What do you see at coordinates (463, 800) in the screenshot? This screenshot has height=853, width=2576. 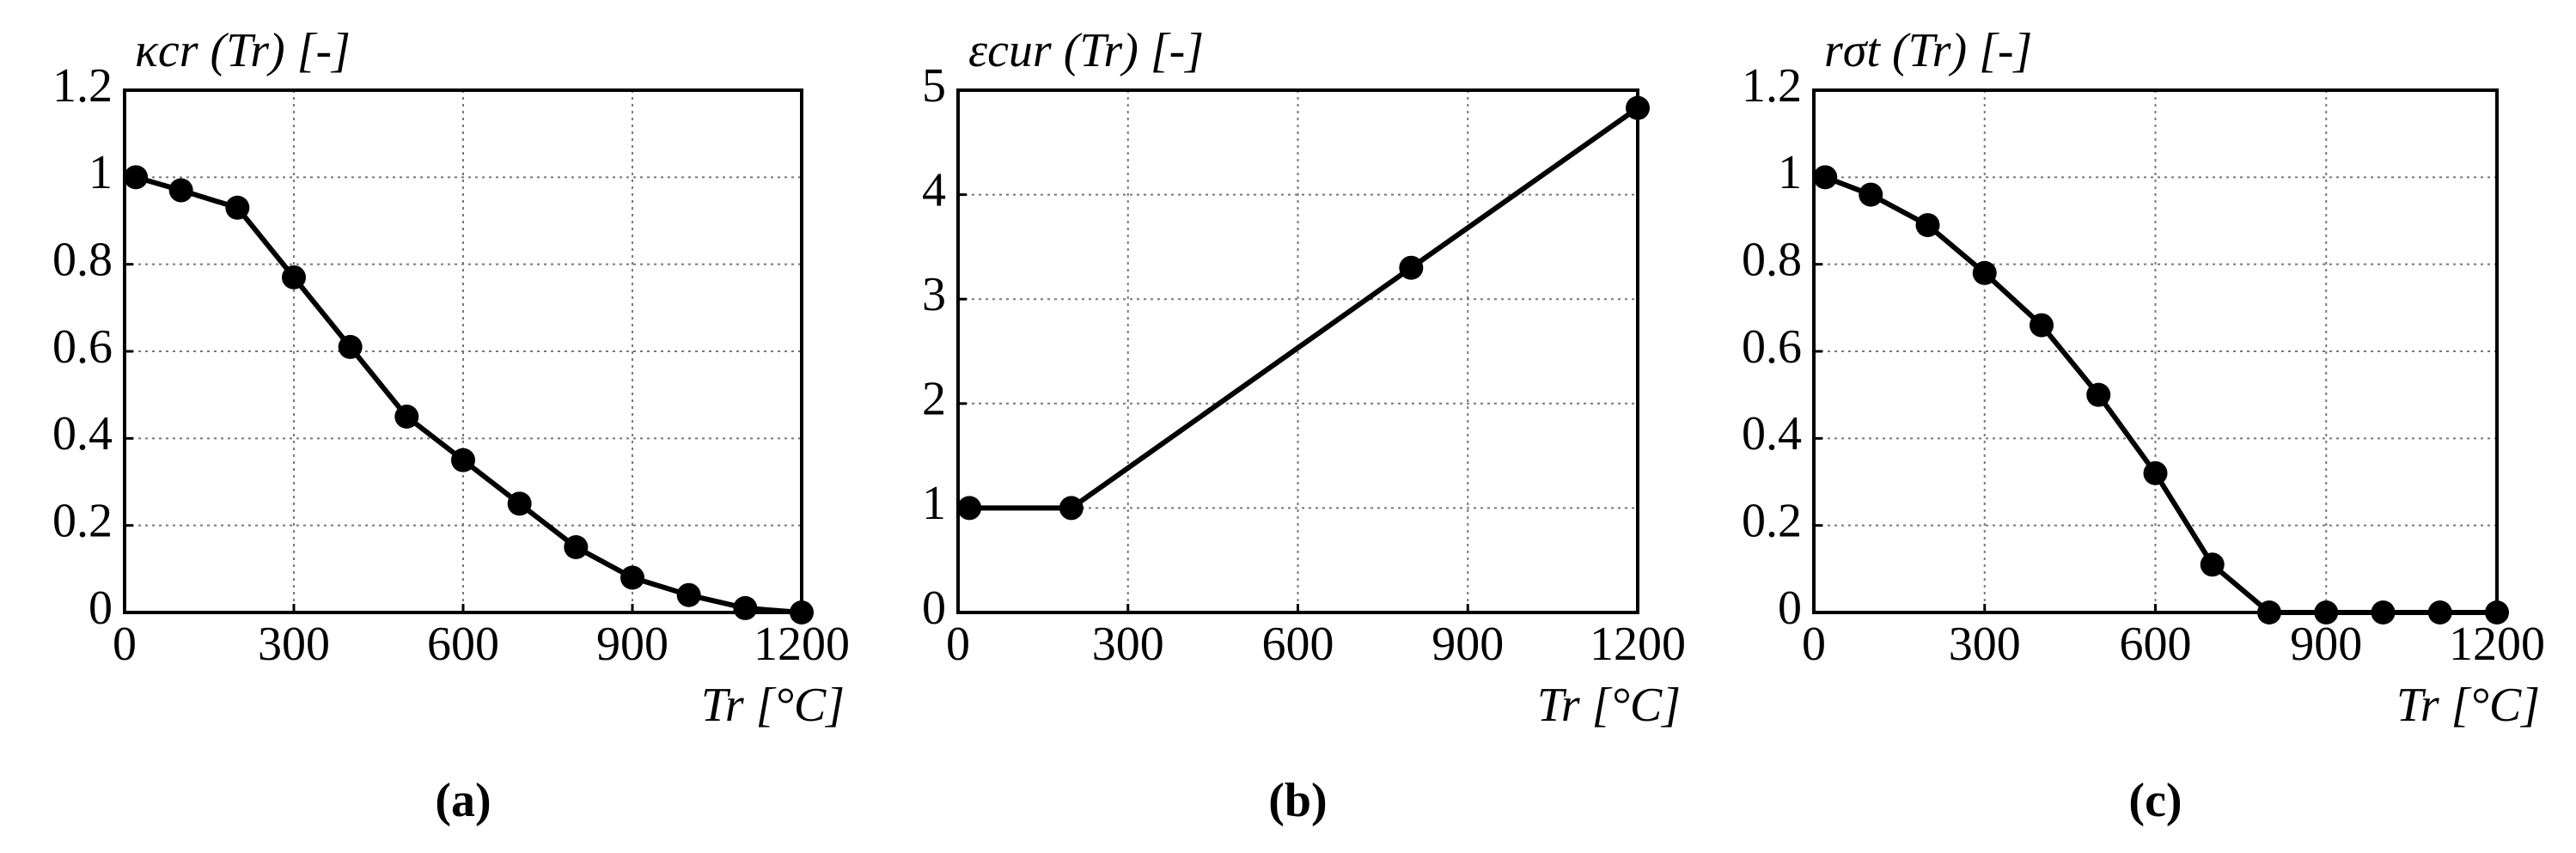 I see `caption: (a)` at bounding box center [463, 800].